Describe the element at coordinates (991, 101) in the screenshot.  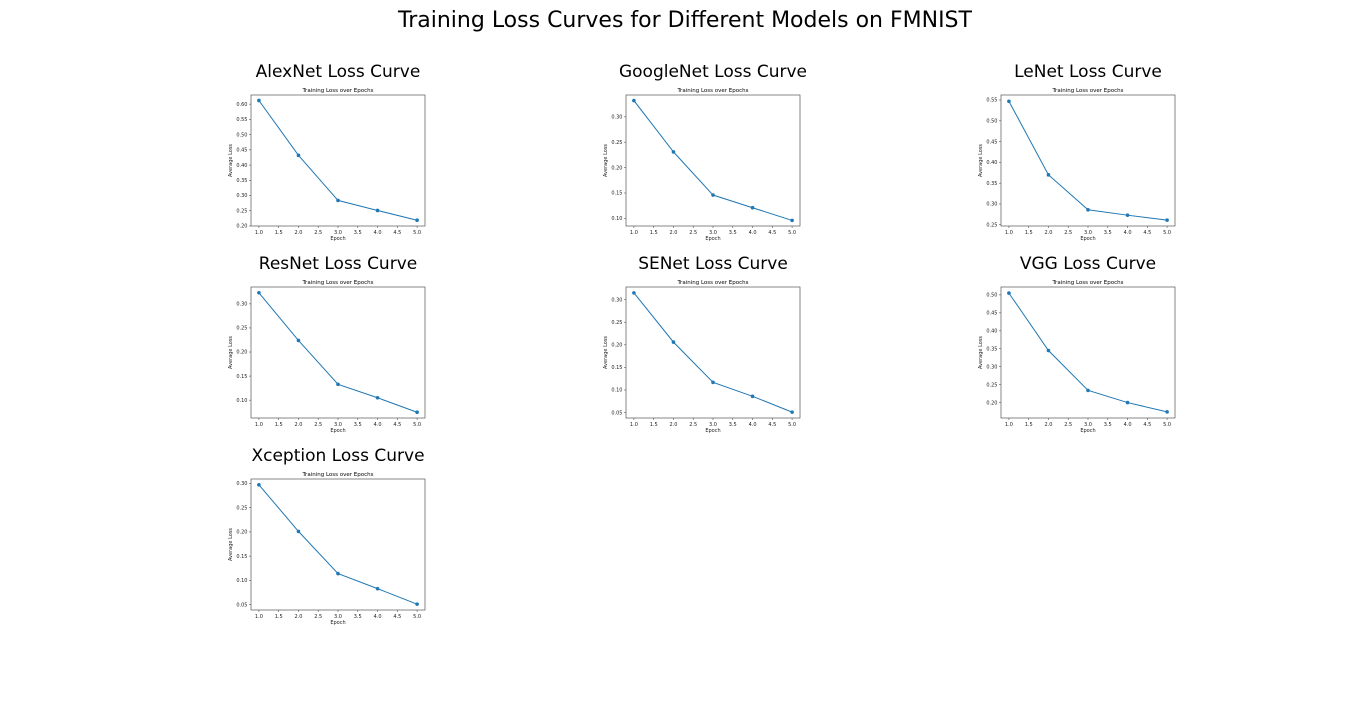
I see `y-tick-label: 0.55` at that location.